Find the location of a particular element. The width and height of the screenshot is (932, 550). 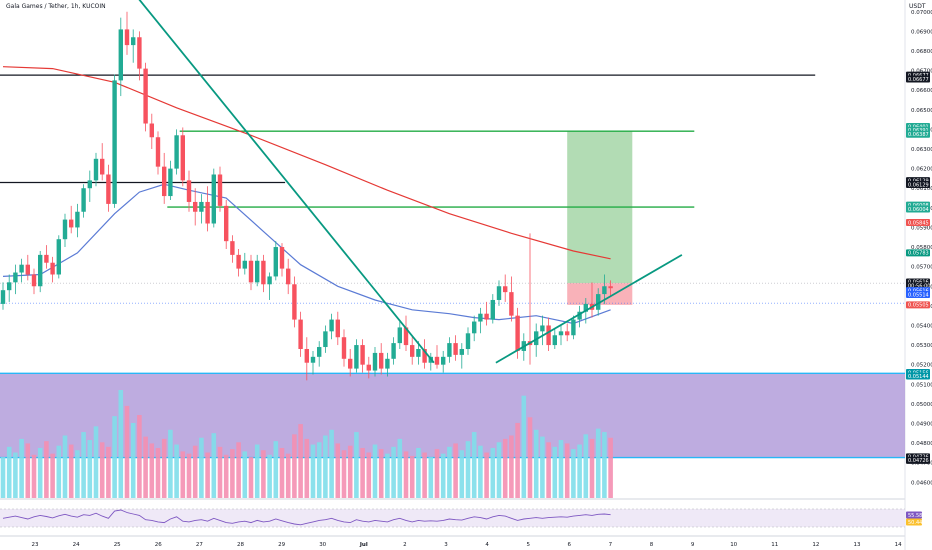

rsi-band is located at coordinates (452, 518).